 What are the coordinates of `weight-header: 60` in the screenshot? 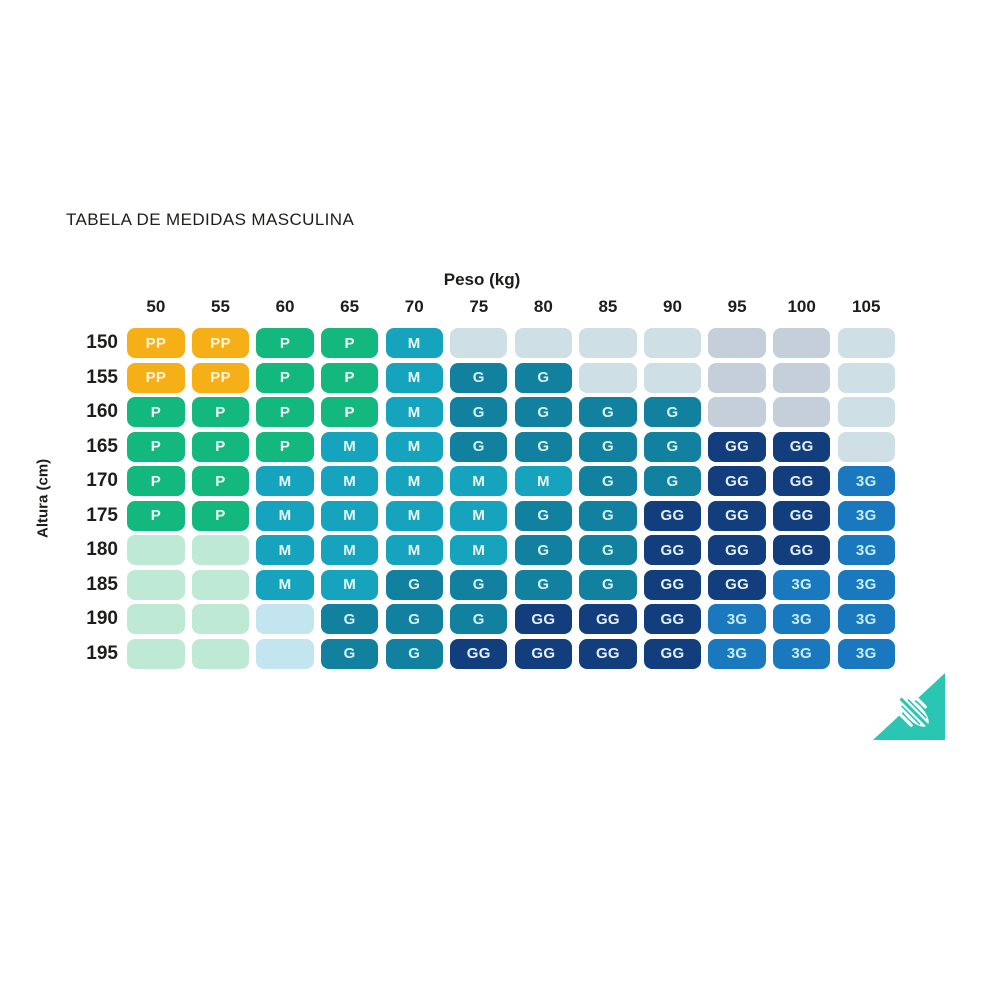 It's located at (285, 306).